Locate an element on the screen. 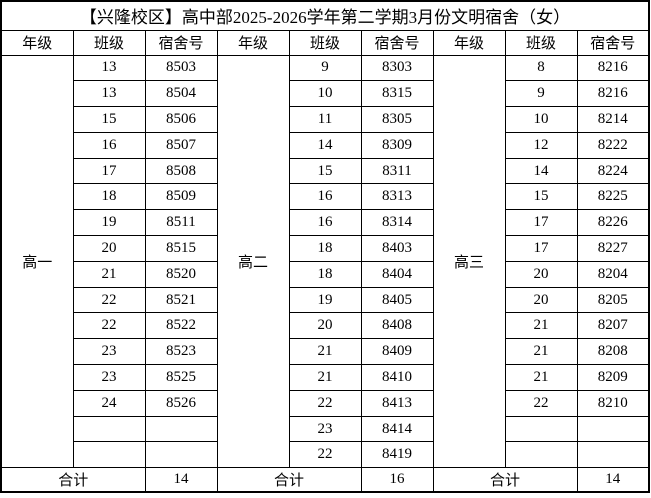  header-class-2: 班级 is located at coordinates (325, 42).